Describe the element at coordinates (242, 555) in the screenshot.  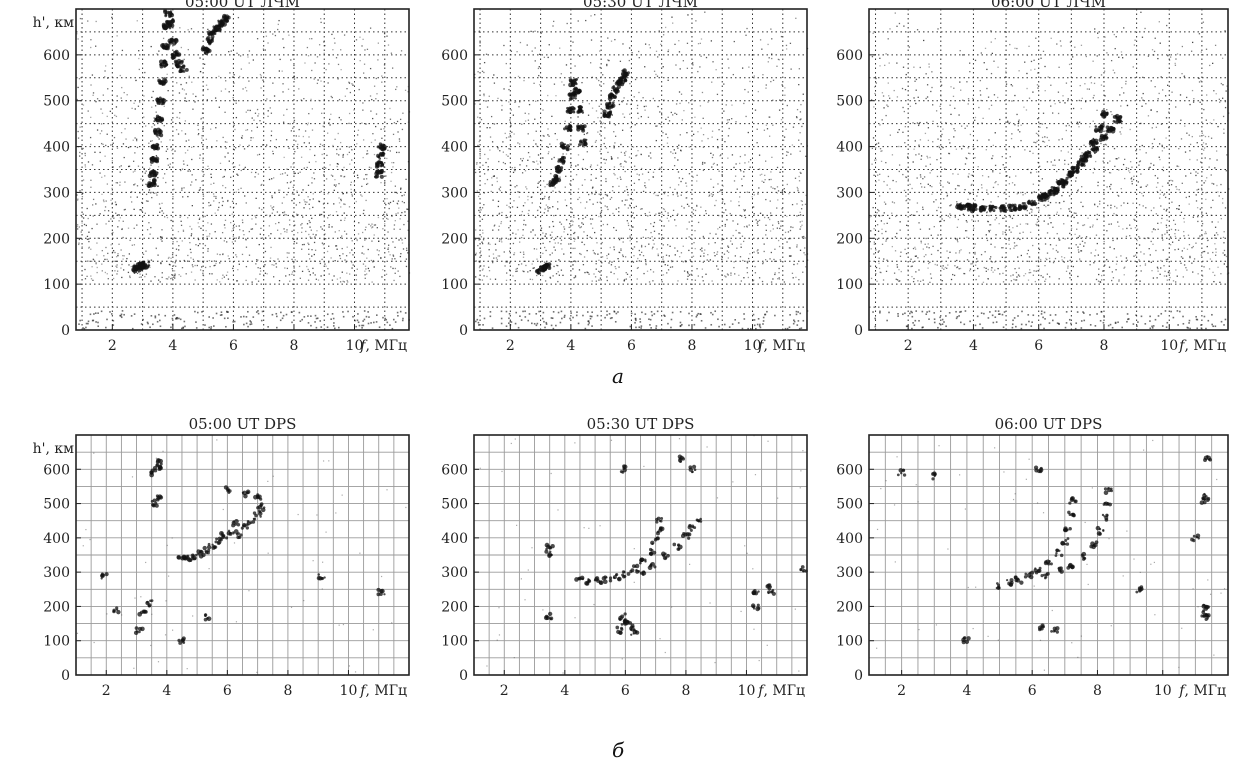
I see `plot-frame` at that location.